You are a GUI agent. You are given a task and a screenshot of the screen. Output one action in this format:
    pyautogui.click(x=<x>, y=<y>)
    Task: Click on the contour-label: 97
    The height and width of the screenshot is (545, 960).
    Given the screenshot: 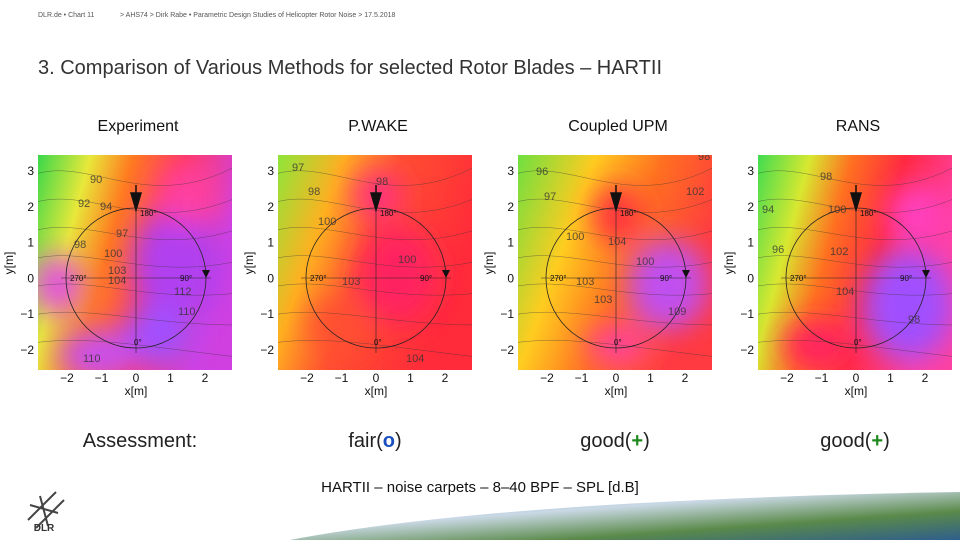 What is the action you would take?
    pyautogui.click(x=298, y=168)
    